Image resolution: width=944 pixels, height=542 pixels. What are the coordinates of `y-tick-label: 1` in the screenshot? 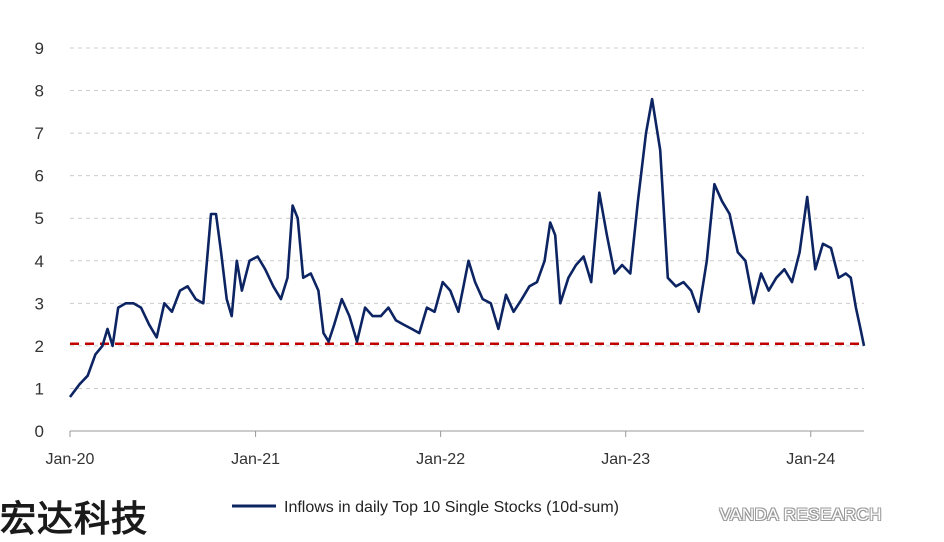 It's located at (39, 388).